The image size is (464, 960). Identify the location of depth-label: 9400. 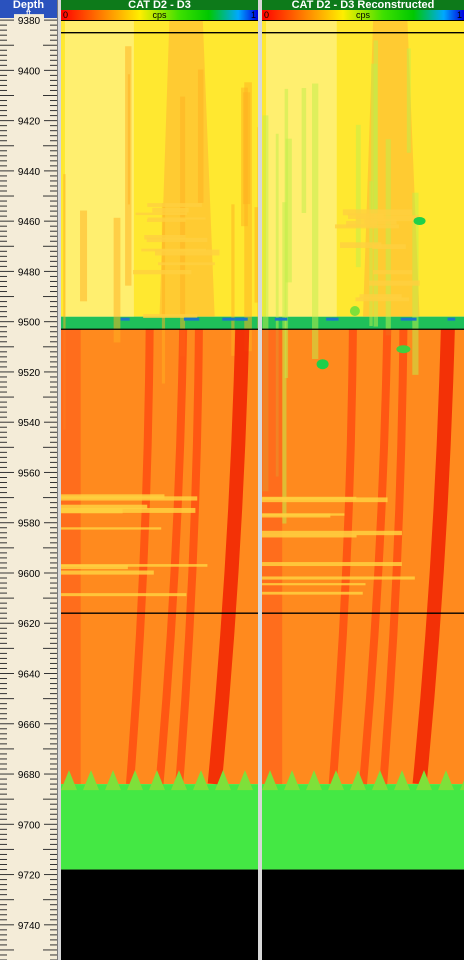
(29, 71).